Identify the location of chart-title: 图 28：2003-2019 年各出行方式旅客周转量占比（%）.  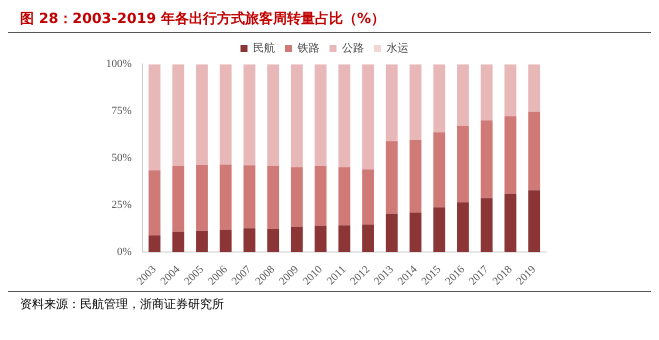
(329, 20).